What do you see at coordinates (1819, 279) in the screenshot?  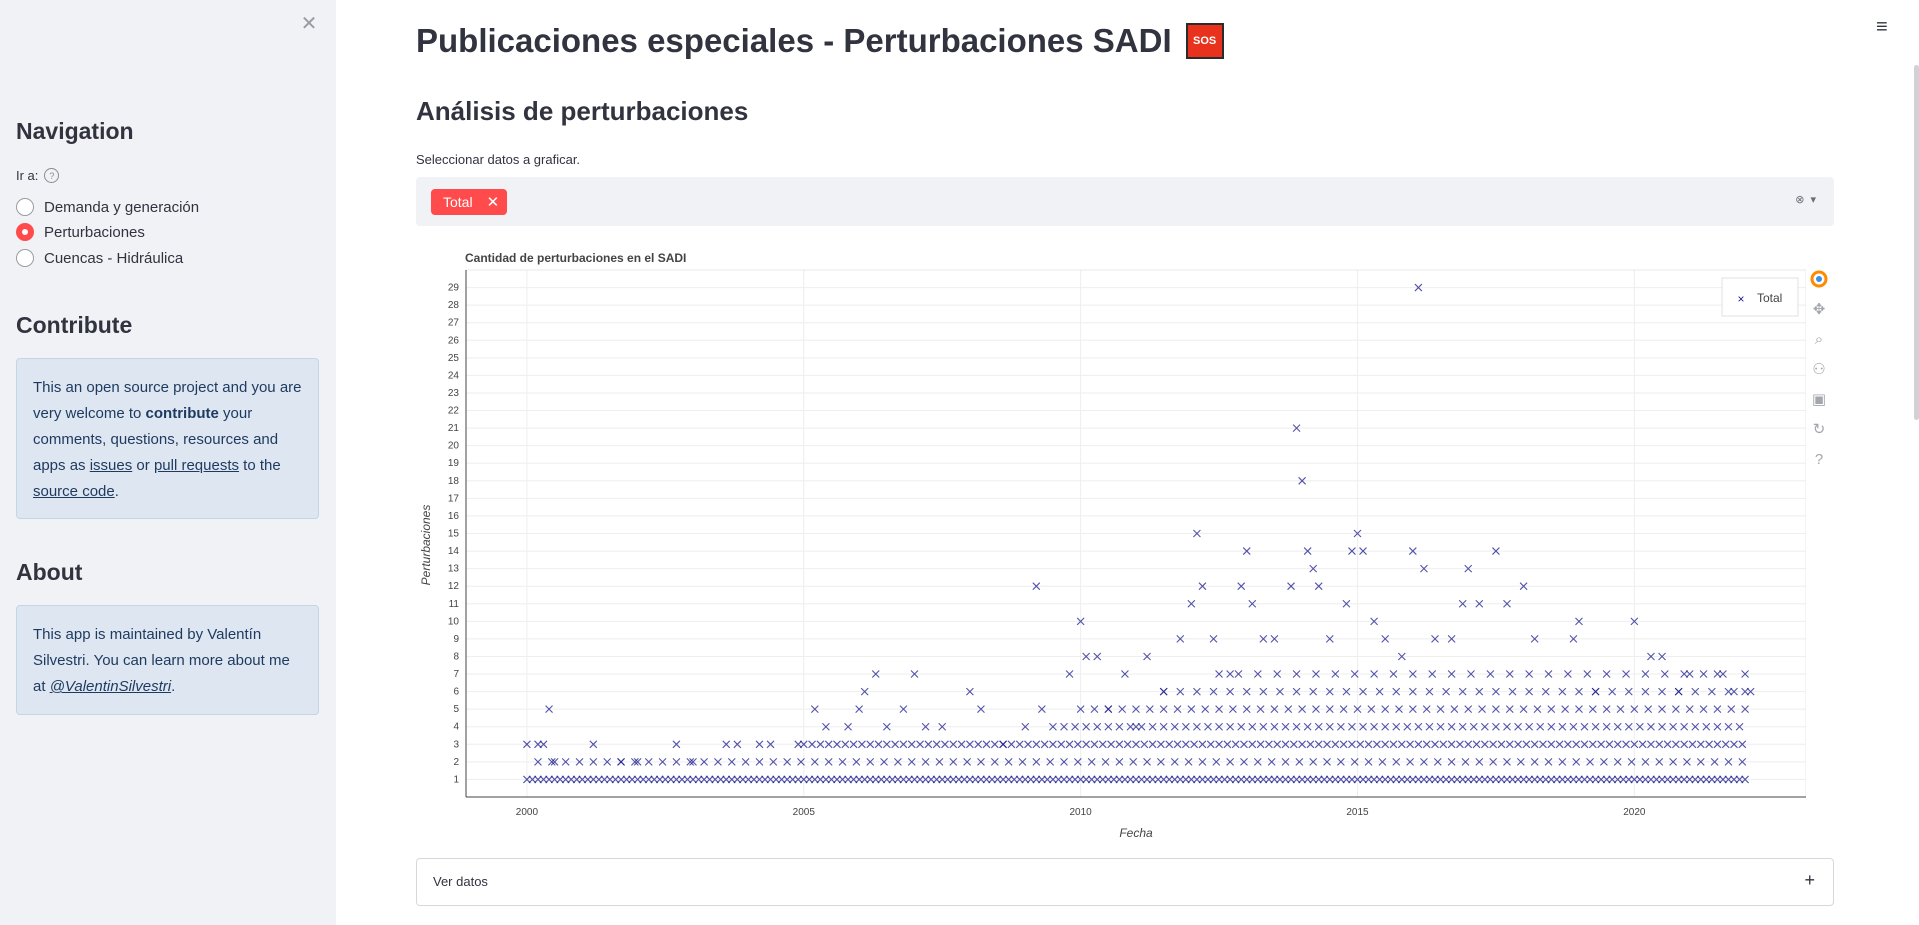 I see `plotly-logo-icon` at bounding box center [1819, 279].